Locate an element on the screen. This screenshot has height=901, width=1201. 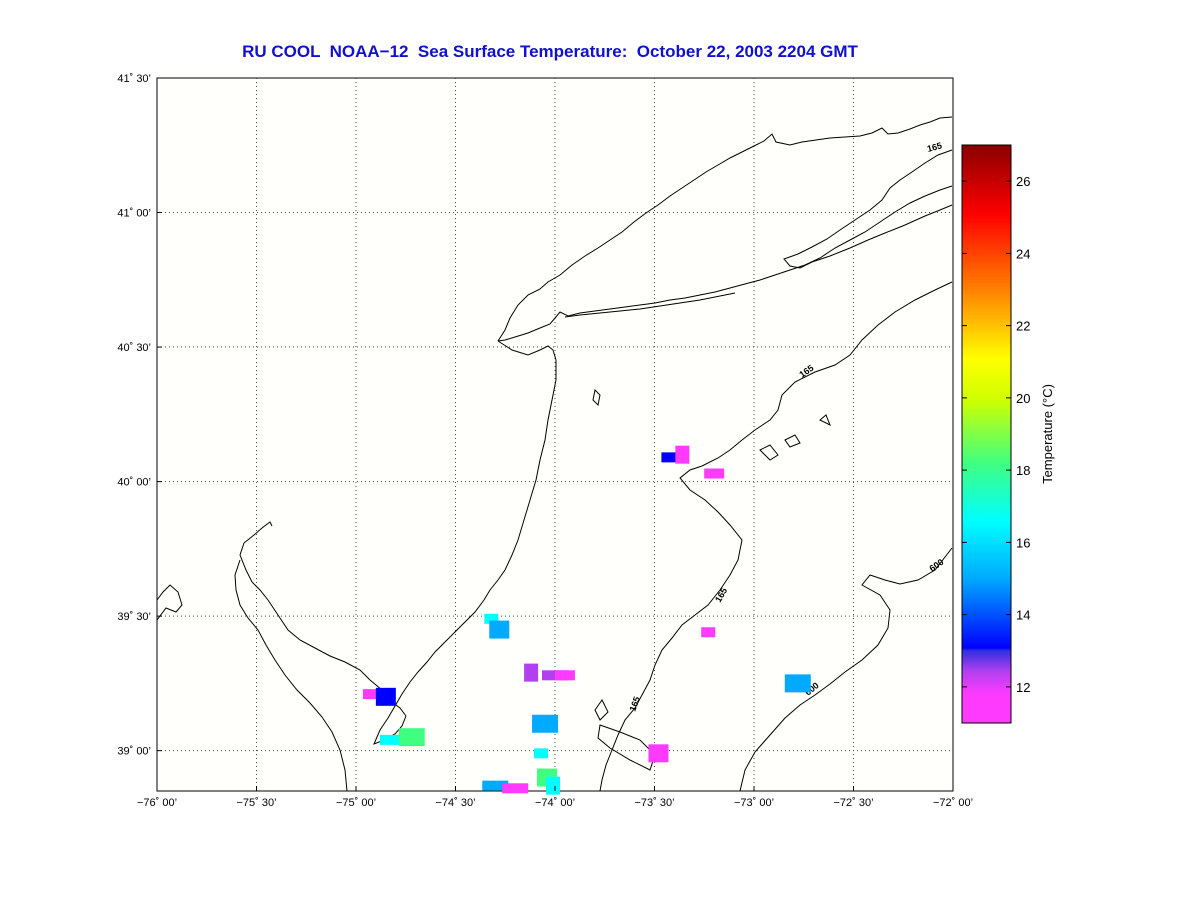
new-jersey-coast is located at coordinates (465, 542).